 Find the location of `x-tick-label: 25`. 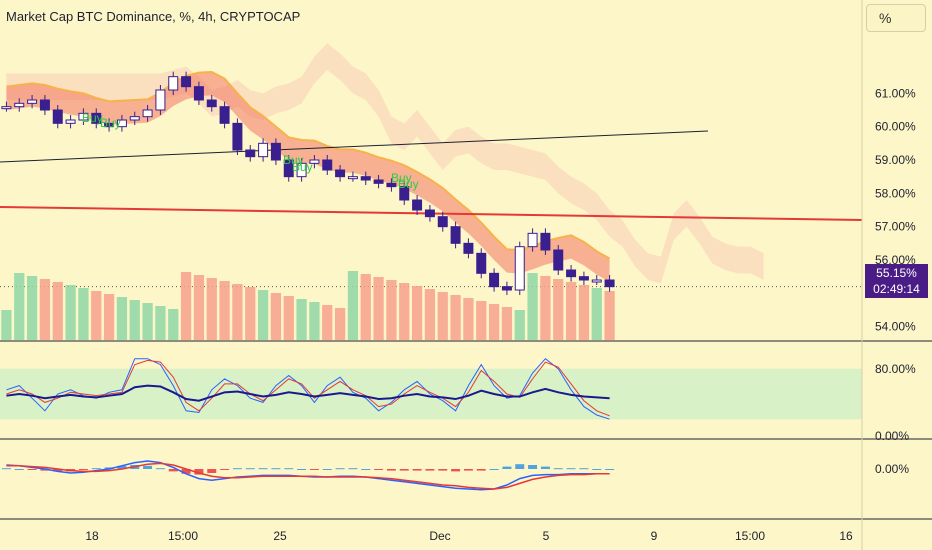

x-tick-label: 25 is located at coordinates (280, 536).